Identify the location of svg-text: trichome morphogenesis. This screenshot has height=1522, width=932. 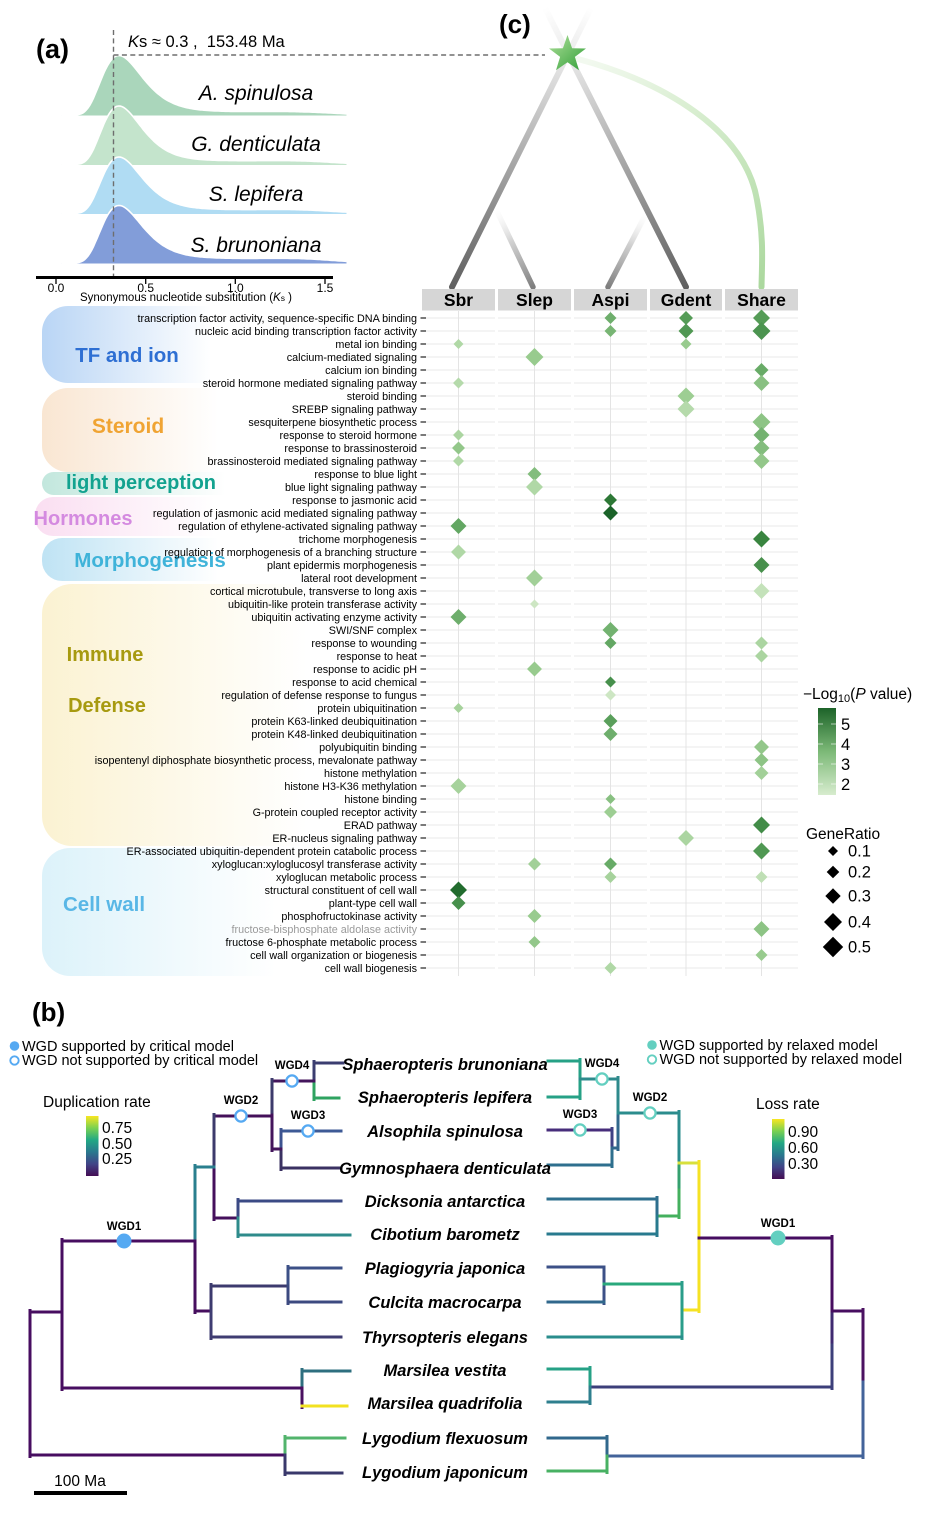
(358, 540).